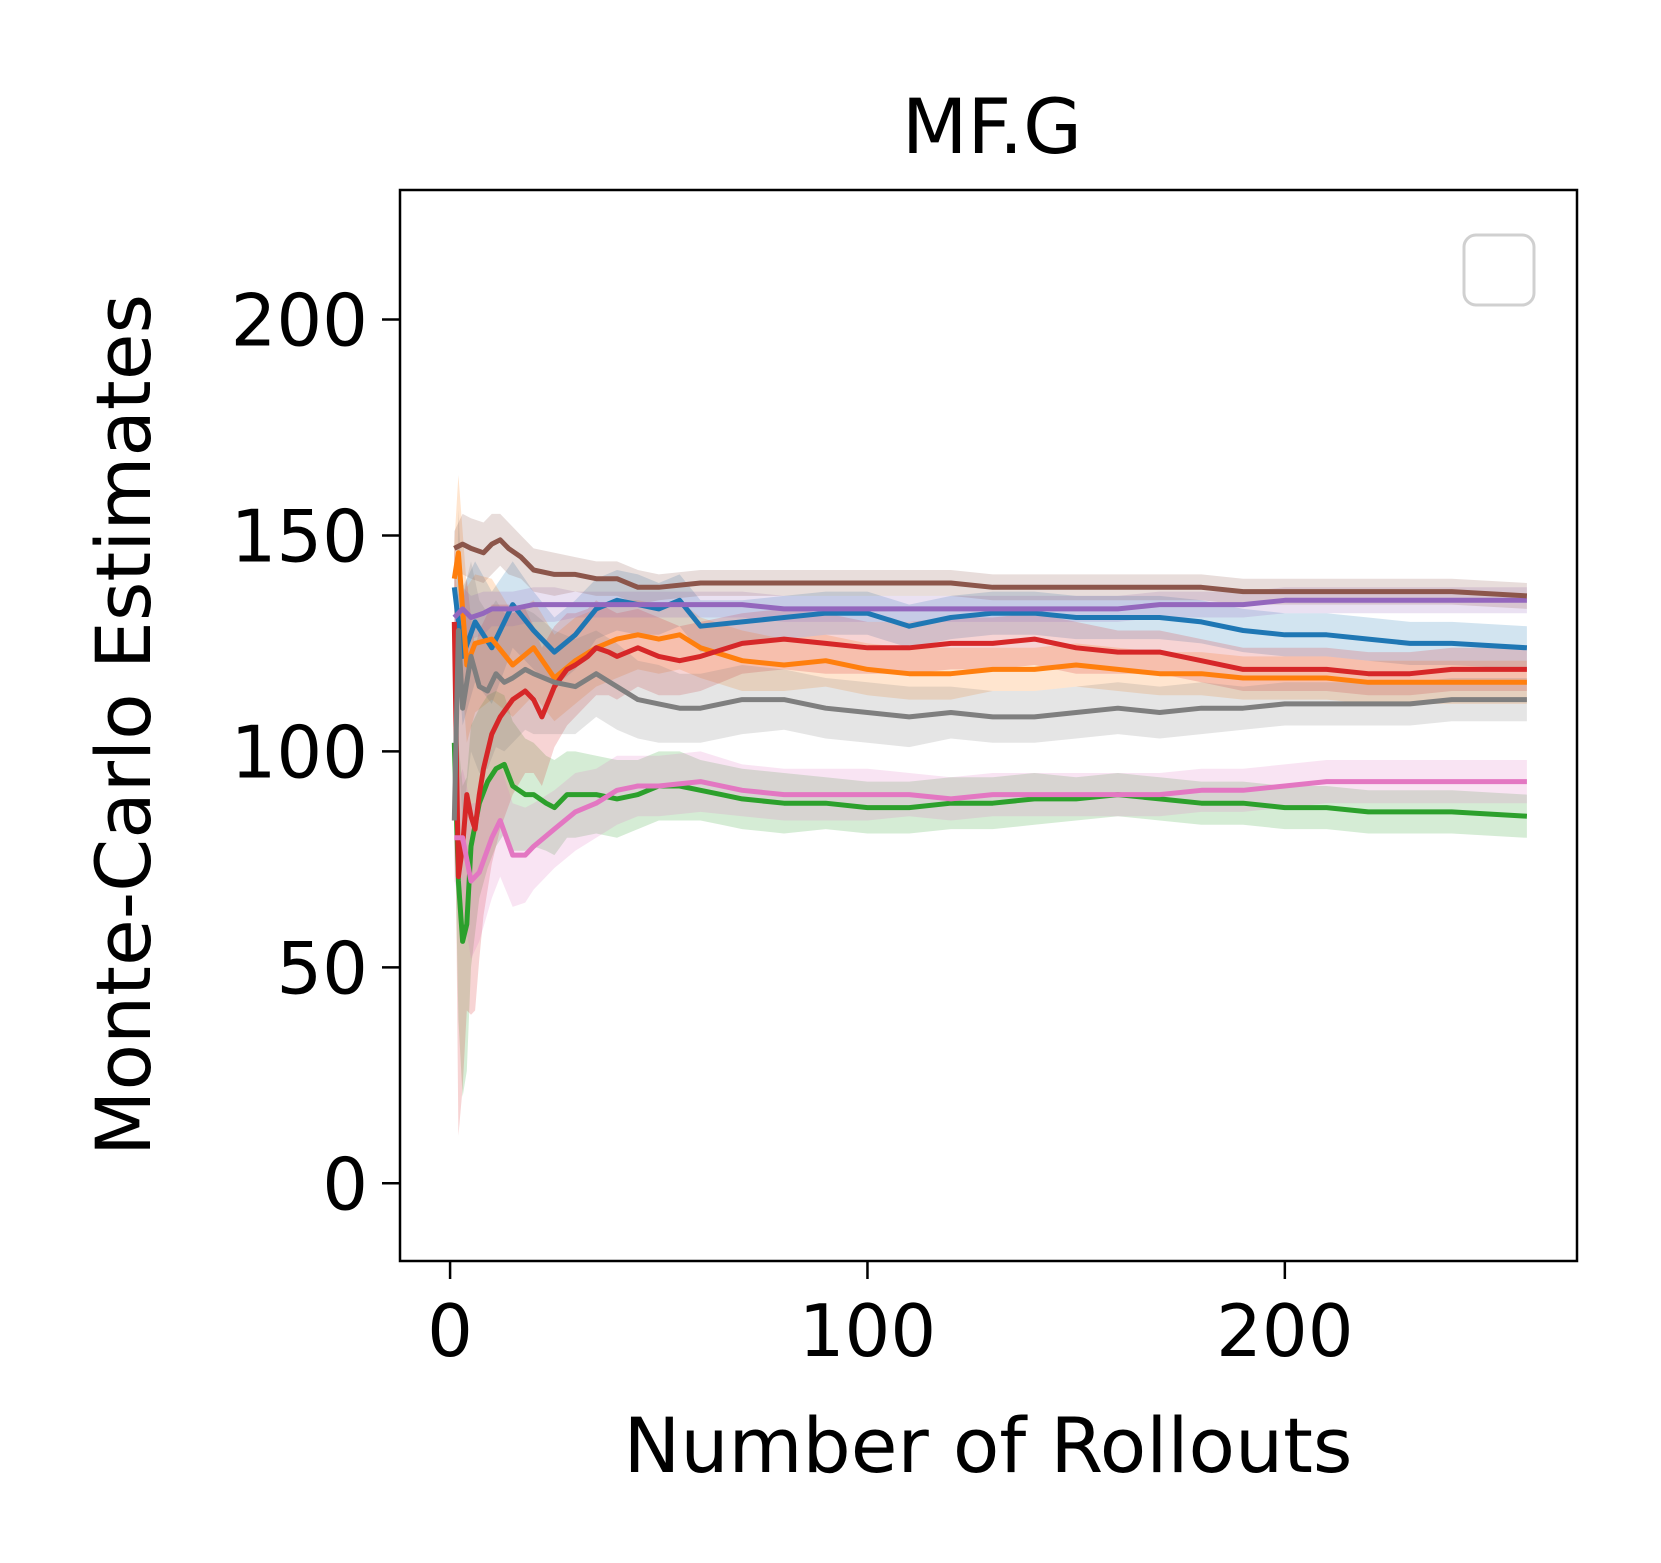 The height and width of the screenshot is (1563, 1661). Describe the element at coordinates (992, 126) in the screenshot. I see `chart-title: MF.G` at that location.